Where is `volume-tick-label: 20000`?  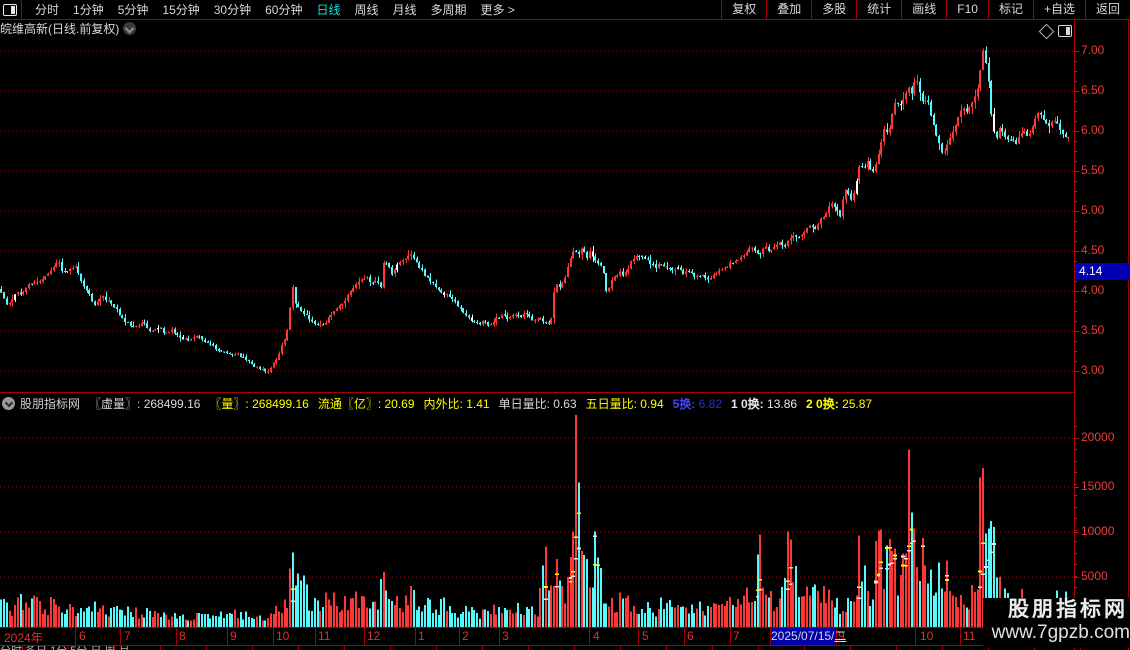 volume-tick-label: 20000 is located at coordinates (1098, 437).